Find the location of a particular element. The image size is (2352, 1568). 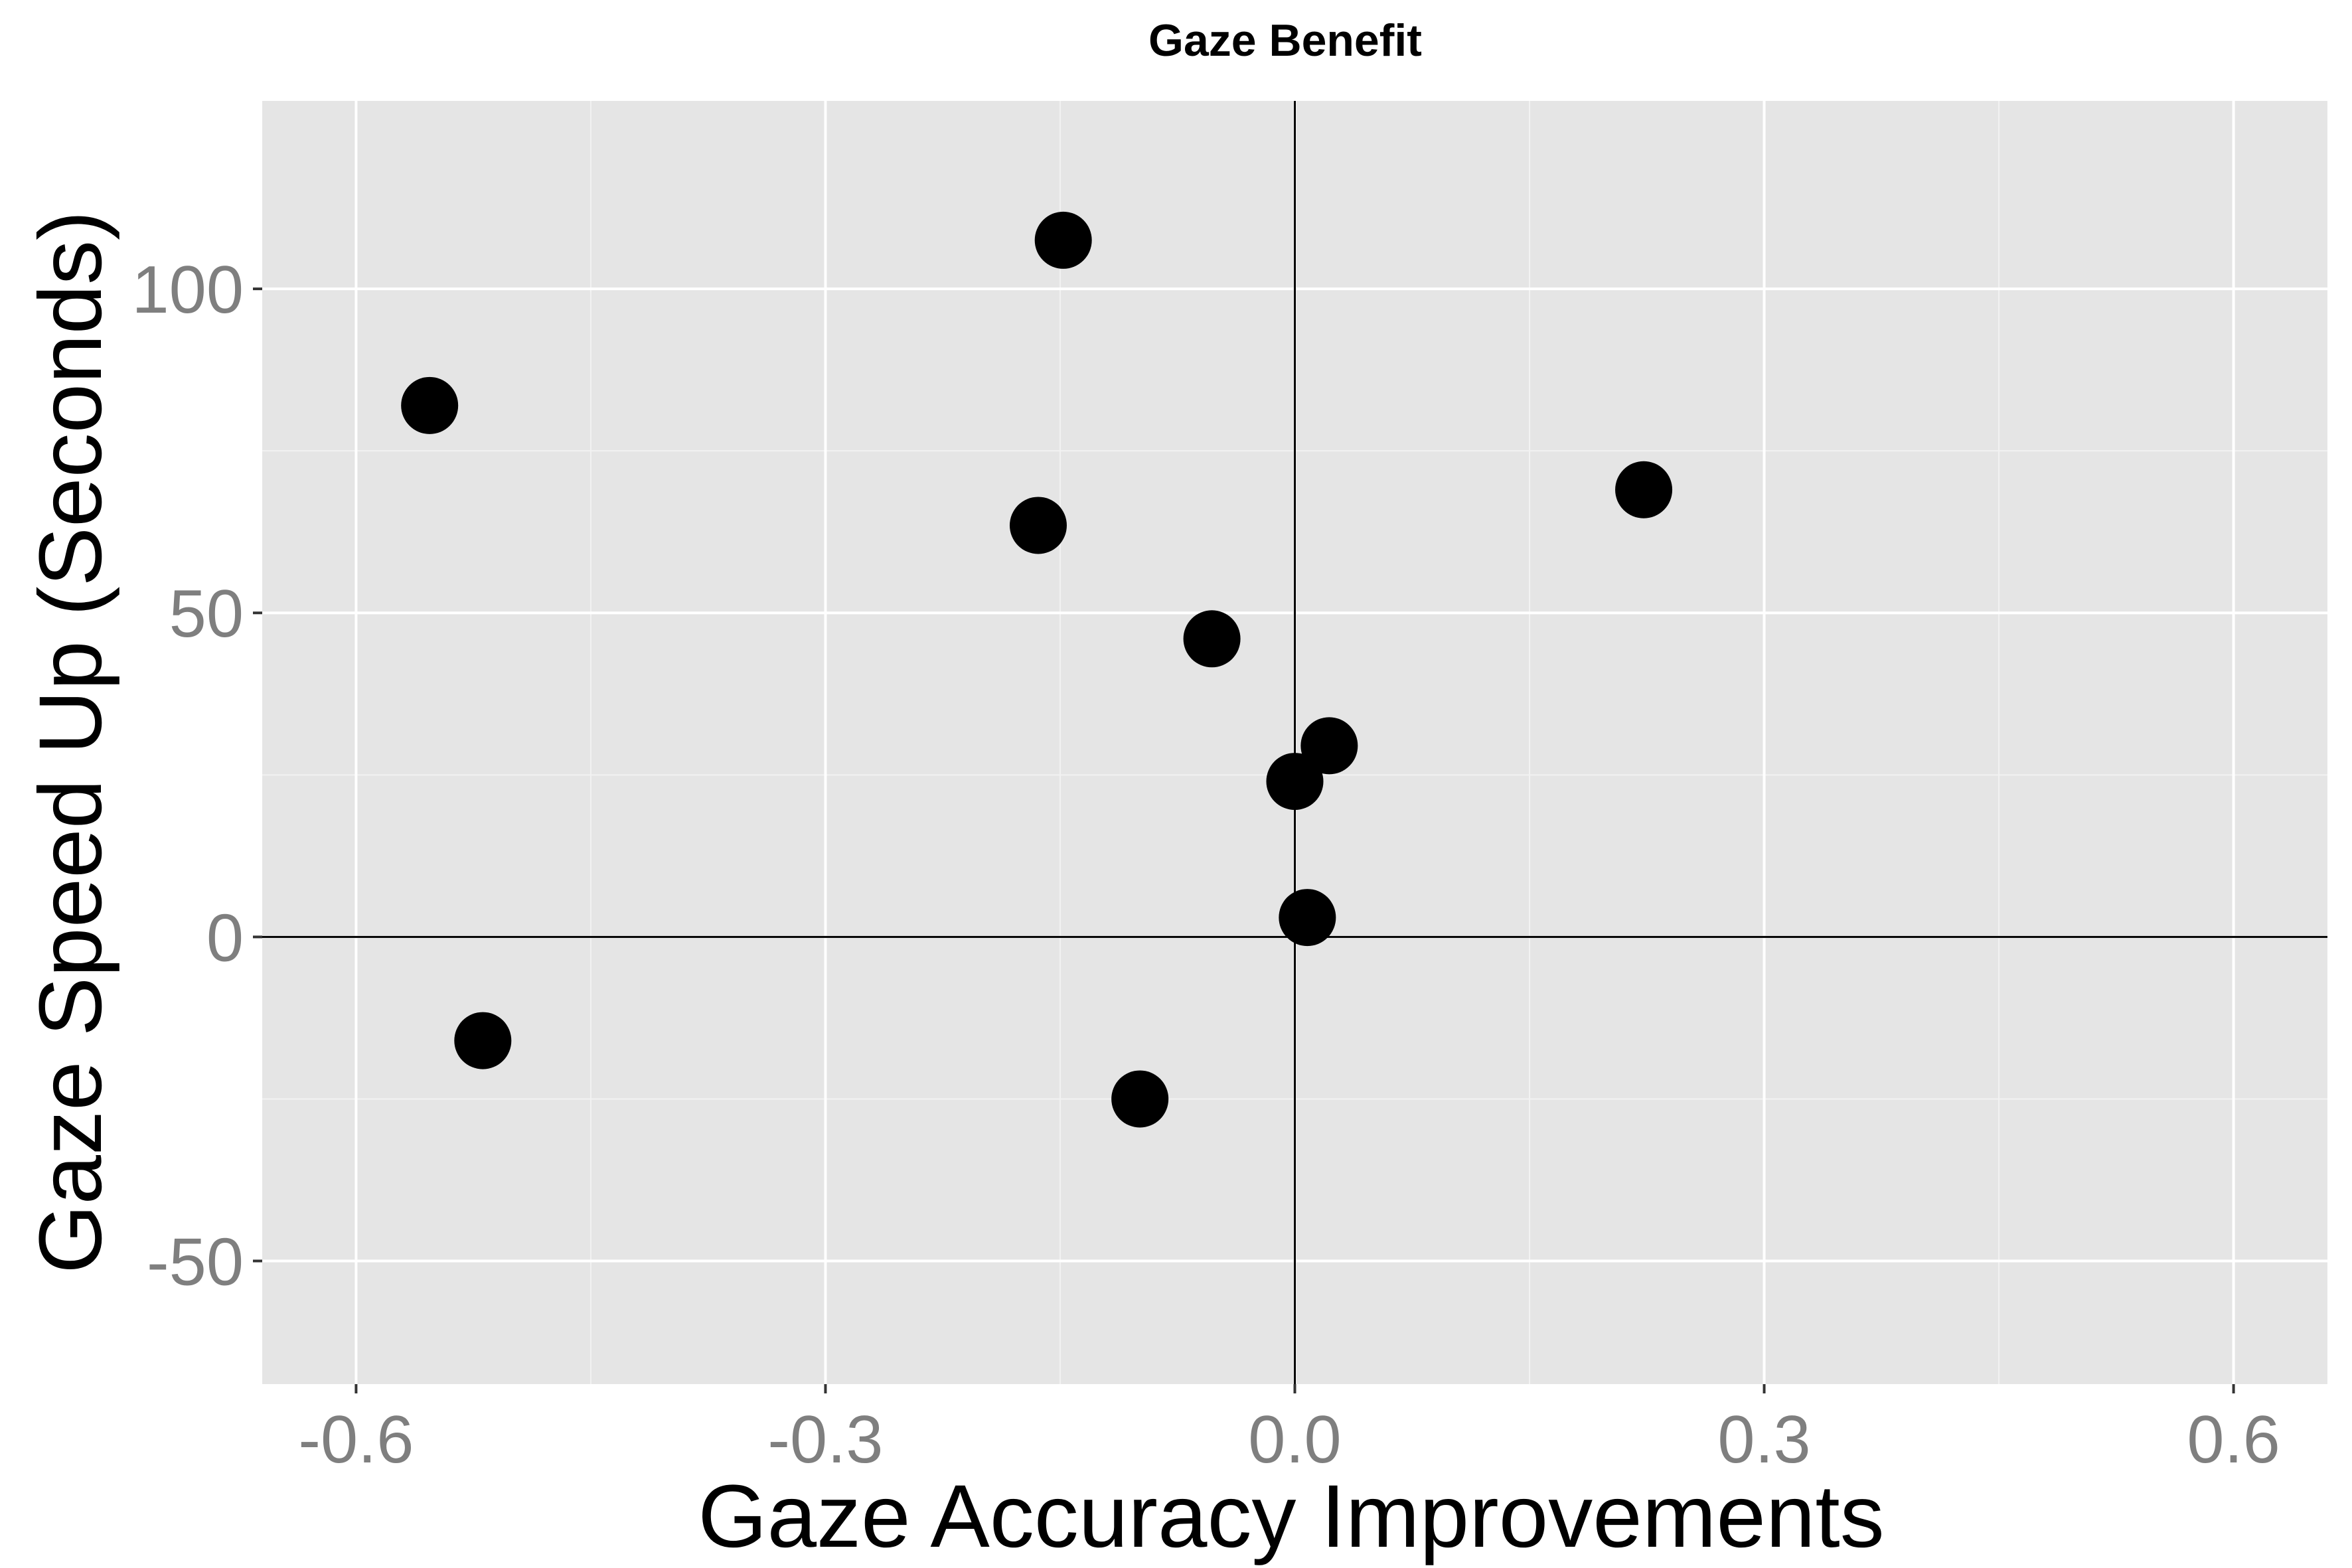

y-tick-label: 100 is located at coordinates (188, 290).